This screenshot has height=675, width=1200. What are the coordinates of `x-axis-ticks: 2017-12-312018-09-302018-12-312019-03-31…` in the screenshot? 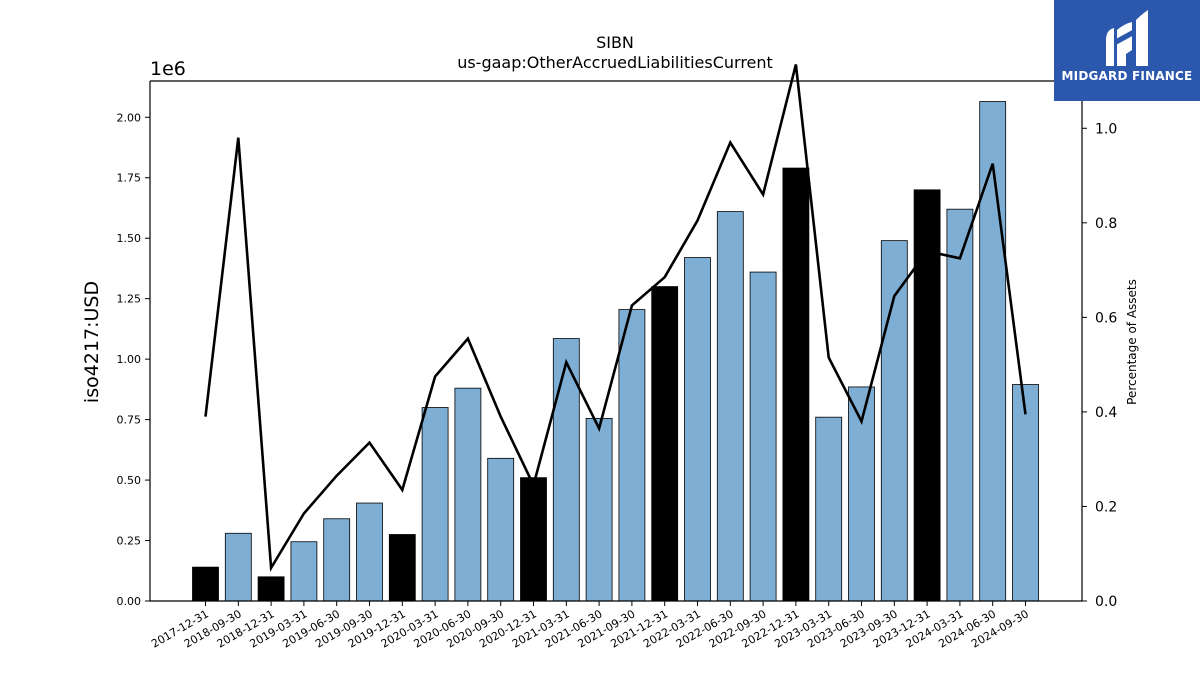 It's located at (590, 626).